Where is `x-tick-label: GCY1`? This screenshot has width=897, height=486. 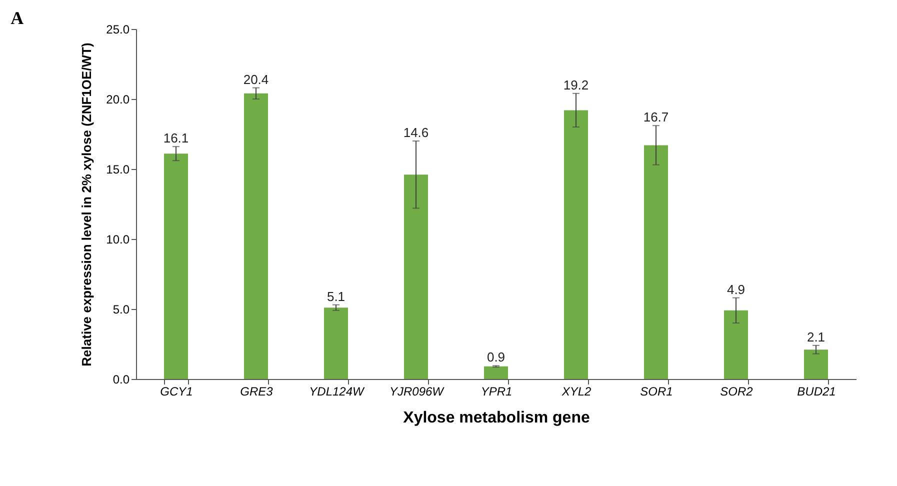 x-tick-label: GCY1 is located at coordinates (176, 391).